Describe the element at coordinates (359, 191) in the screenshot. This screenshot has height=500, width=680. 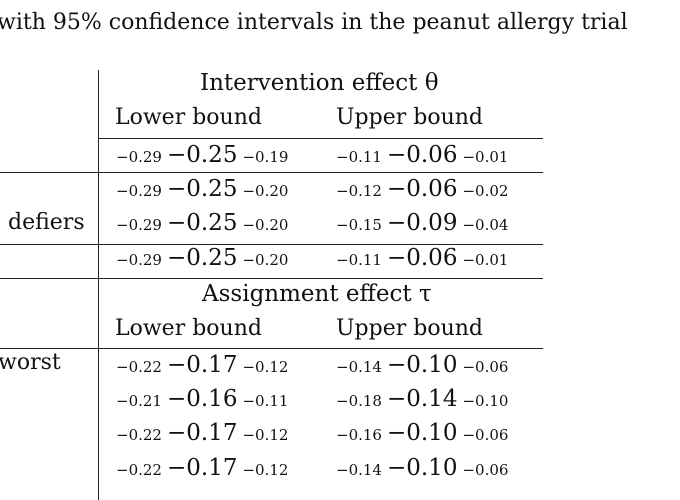
I see `ci-lower-limit: −0.12` at that location.